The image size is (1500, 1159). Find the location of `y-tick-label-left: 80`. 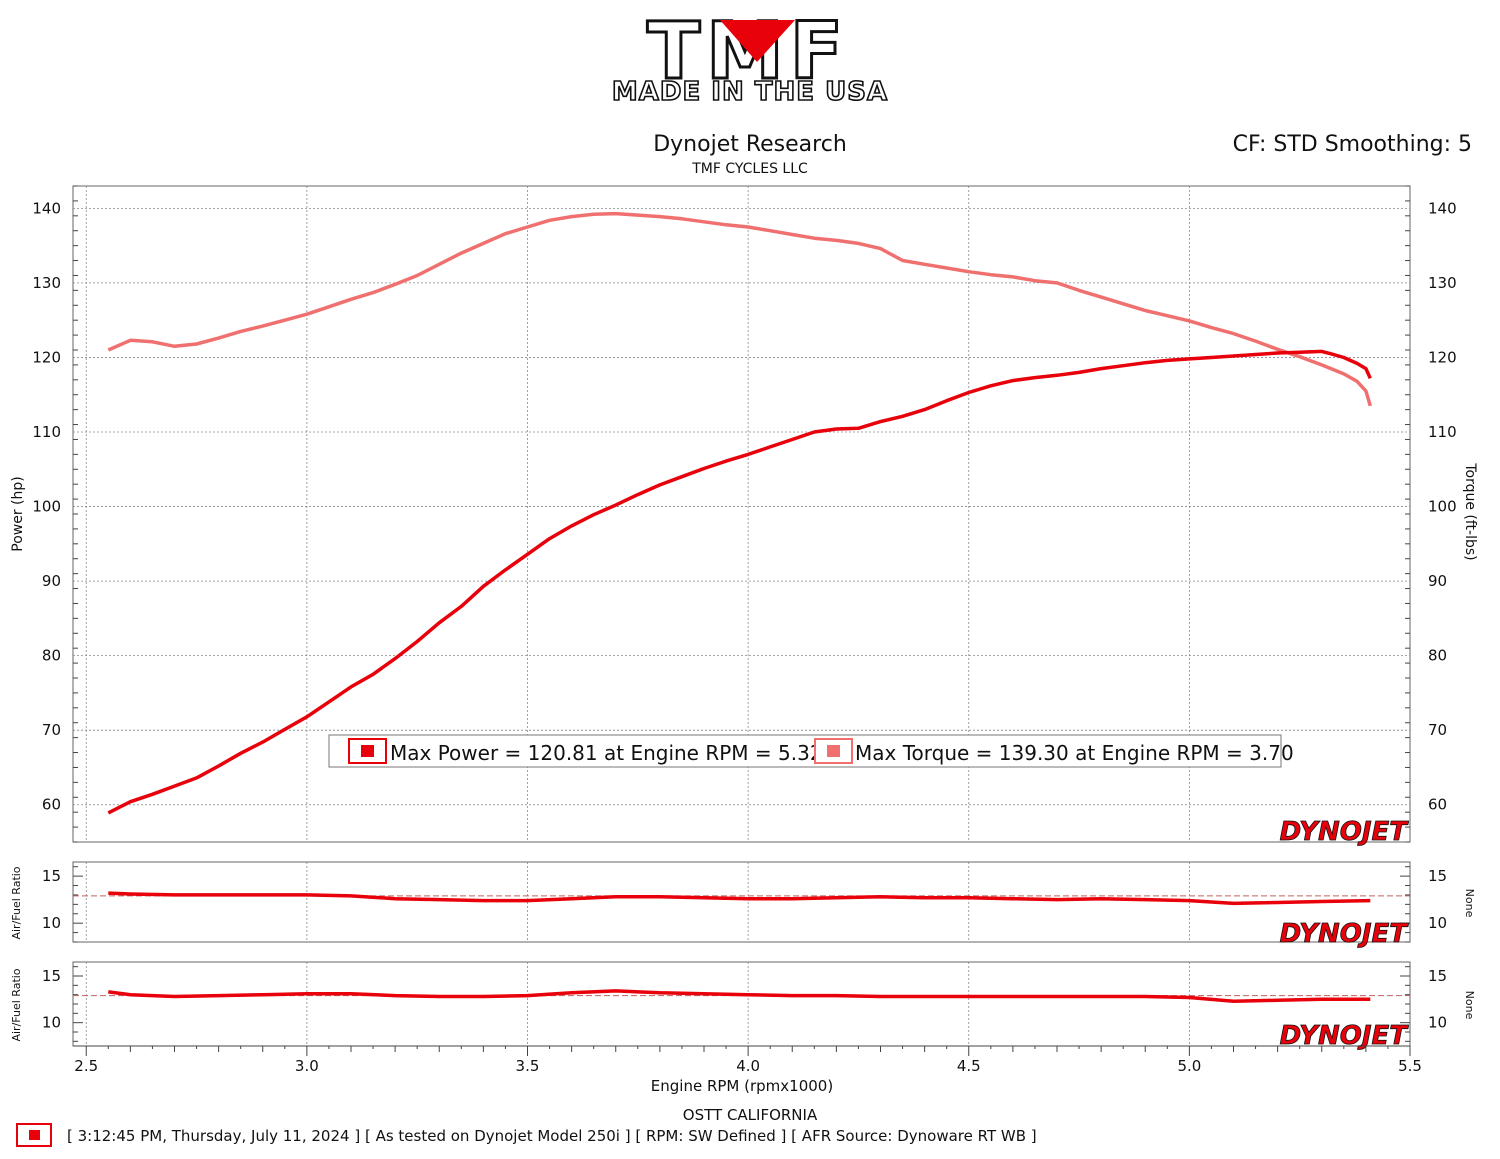

y-tick-label-left: 80 is located at coordinates (51, 656).